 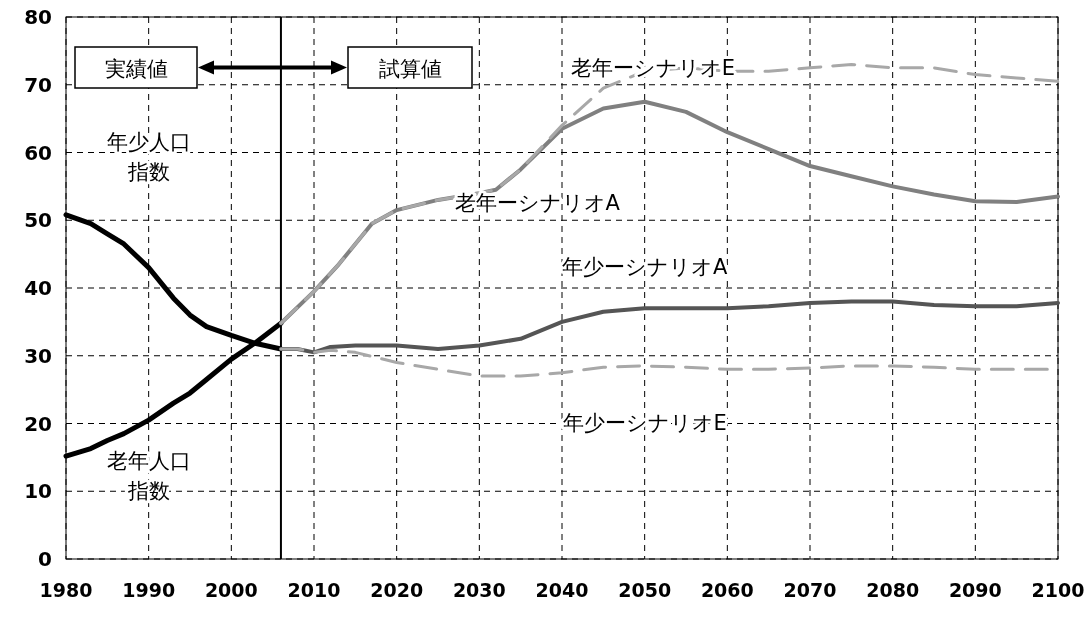 What do you see at coordinates (810, 590) in the screenshot?
I see `x-tick-label: 2070` at bounding box center [810, 590].